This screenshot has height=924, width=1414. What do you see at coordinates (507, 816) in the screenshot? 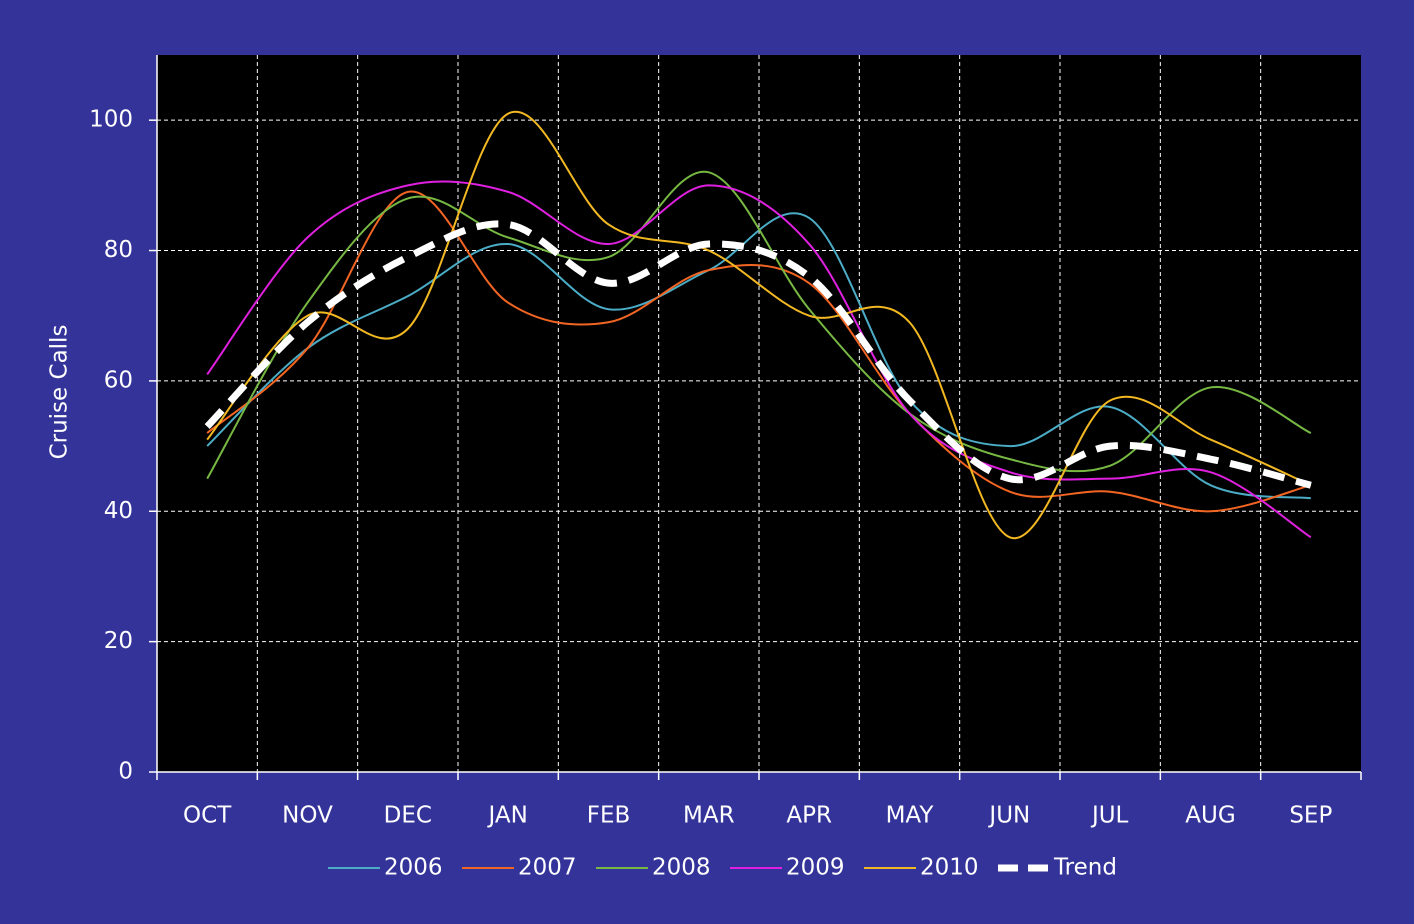
I see `x-tick-label: JAN` at bounding box center [507, 816].